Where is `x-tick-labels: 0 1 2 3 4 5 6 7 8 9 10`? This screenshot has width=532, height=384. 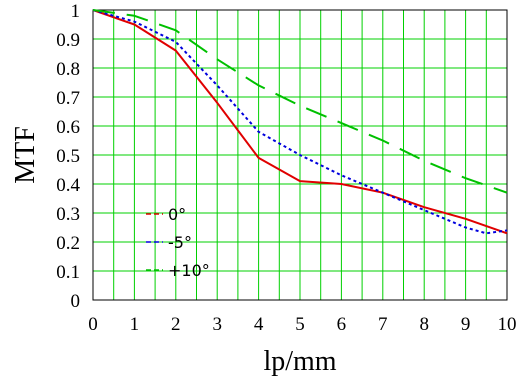
x-tick-labels: 0 1 2 3 4 5 6 7 8 9 10 is located at coordinates (302, 324).